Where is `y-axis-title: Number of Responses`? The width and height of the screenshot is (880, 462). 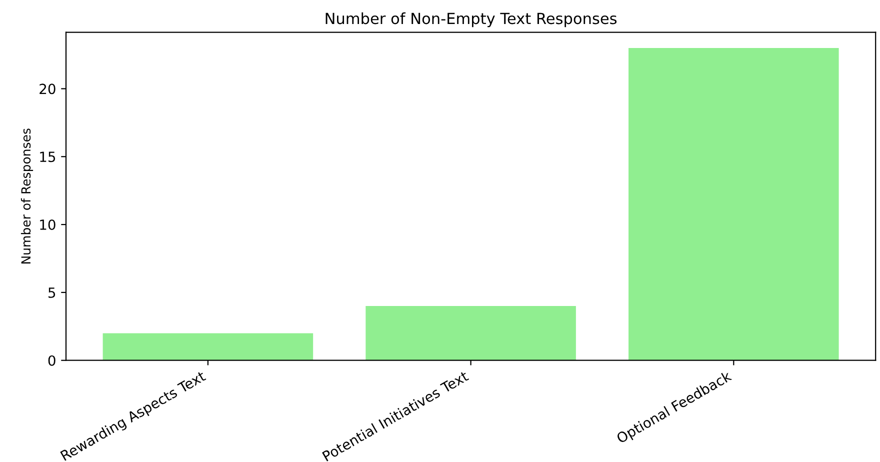
y-axis-title: Number of Responses is located at coordinates (27, 196).